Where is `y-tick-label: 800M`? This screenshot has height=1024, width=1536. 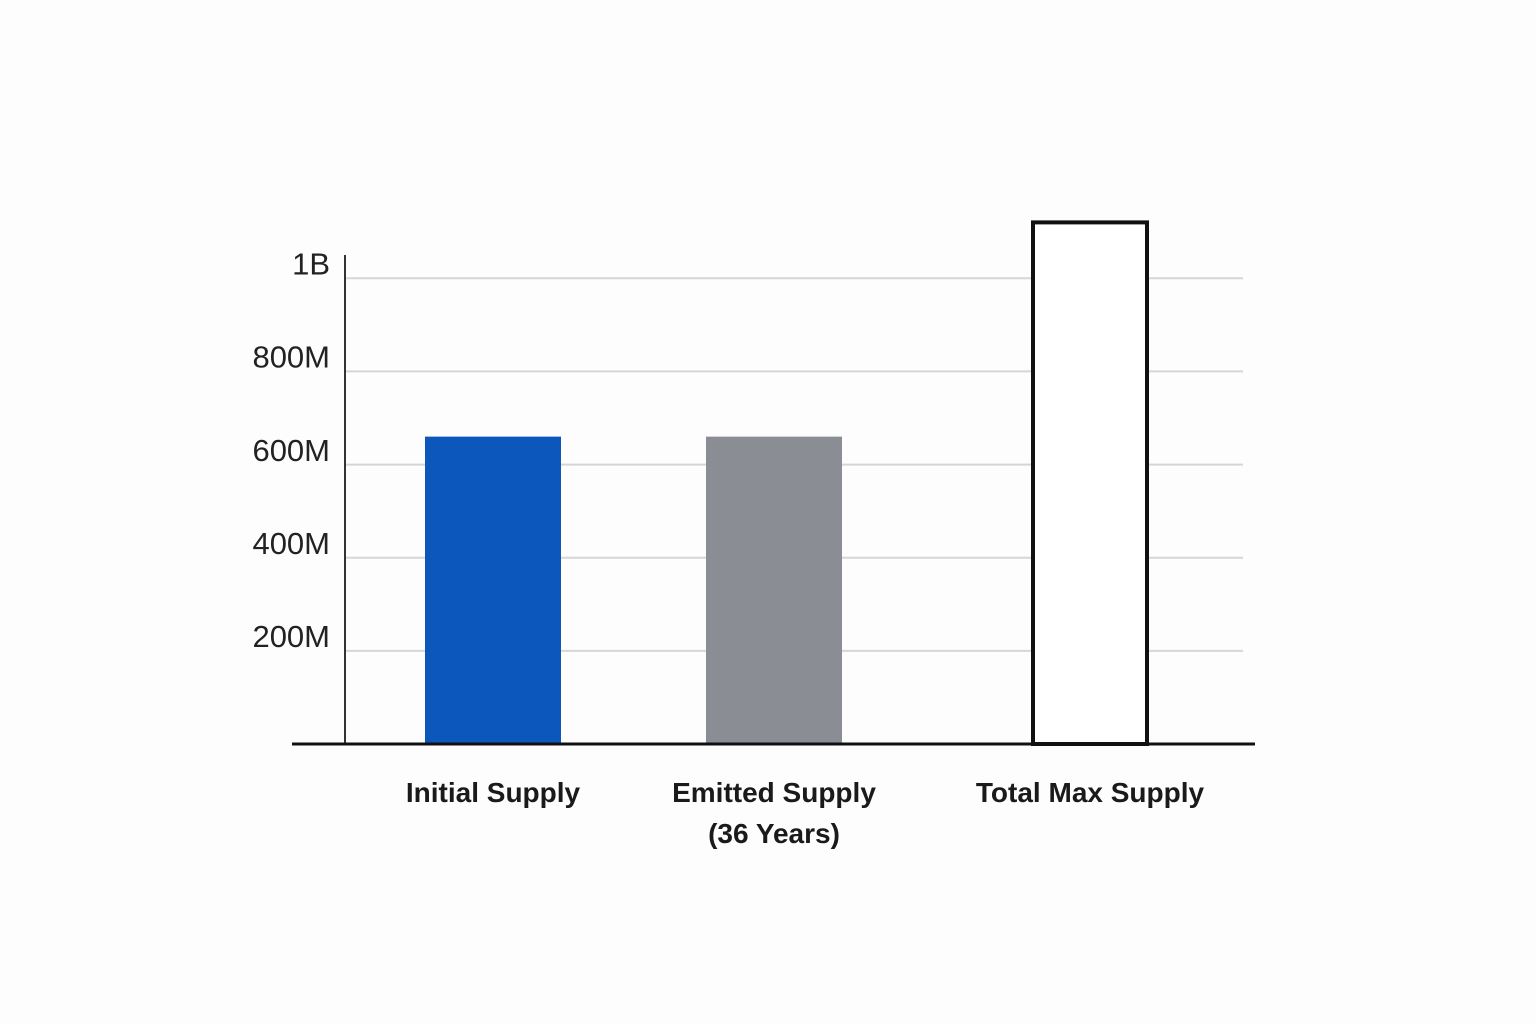
y-tick-label: 800M is located at coordinates (291, 357).